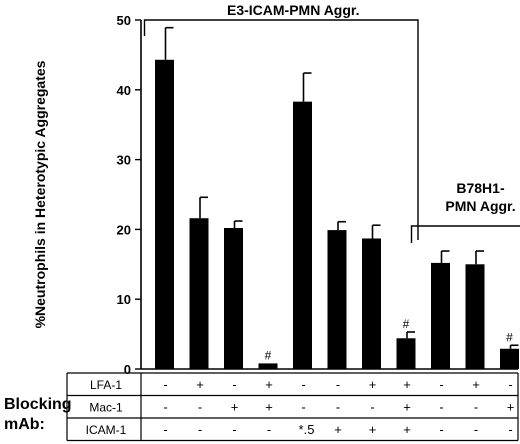 The width and height of the screenshot is (520, 444). Describe the element at coordinates (293, 10) in the screenshot. I see `group-label-e3-icam: E3-ICAM-PMN Aggr.` at that location.